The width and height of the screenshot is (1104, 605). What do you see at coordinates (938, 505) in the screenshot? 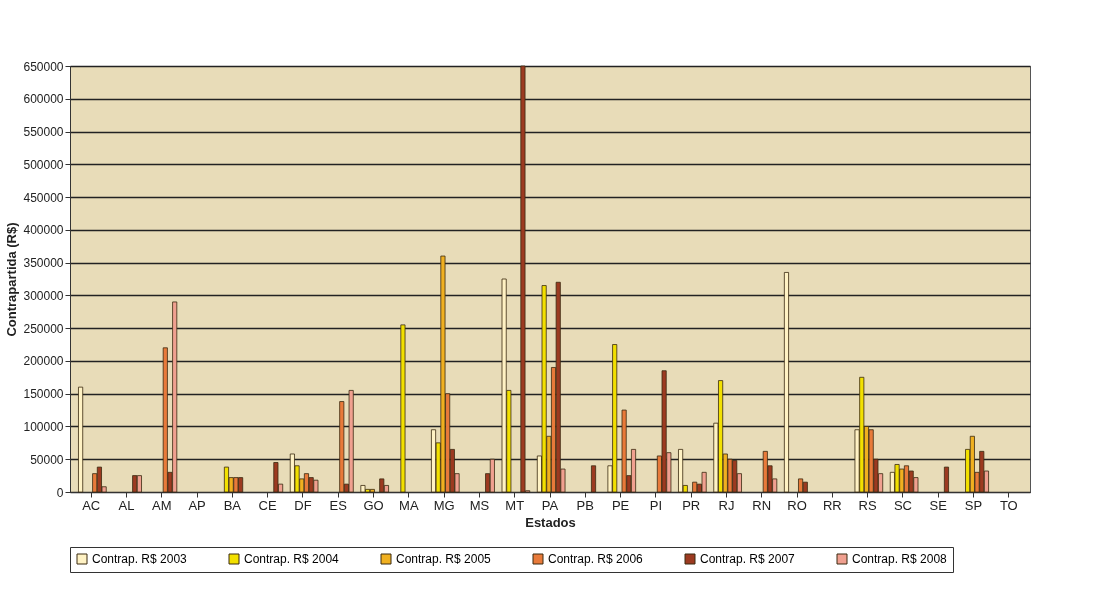
I see `x-tick-label: SE` at bounding box center [938, 505].